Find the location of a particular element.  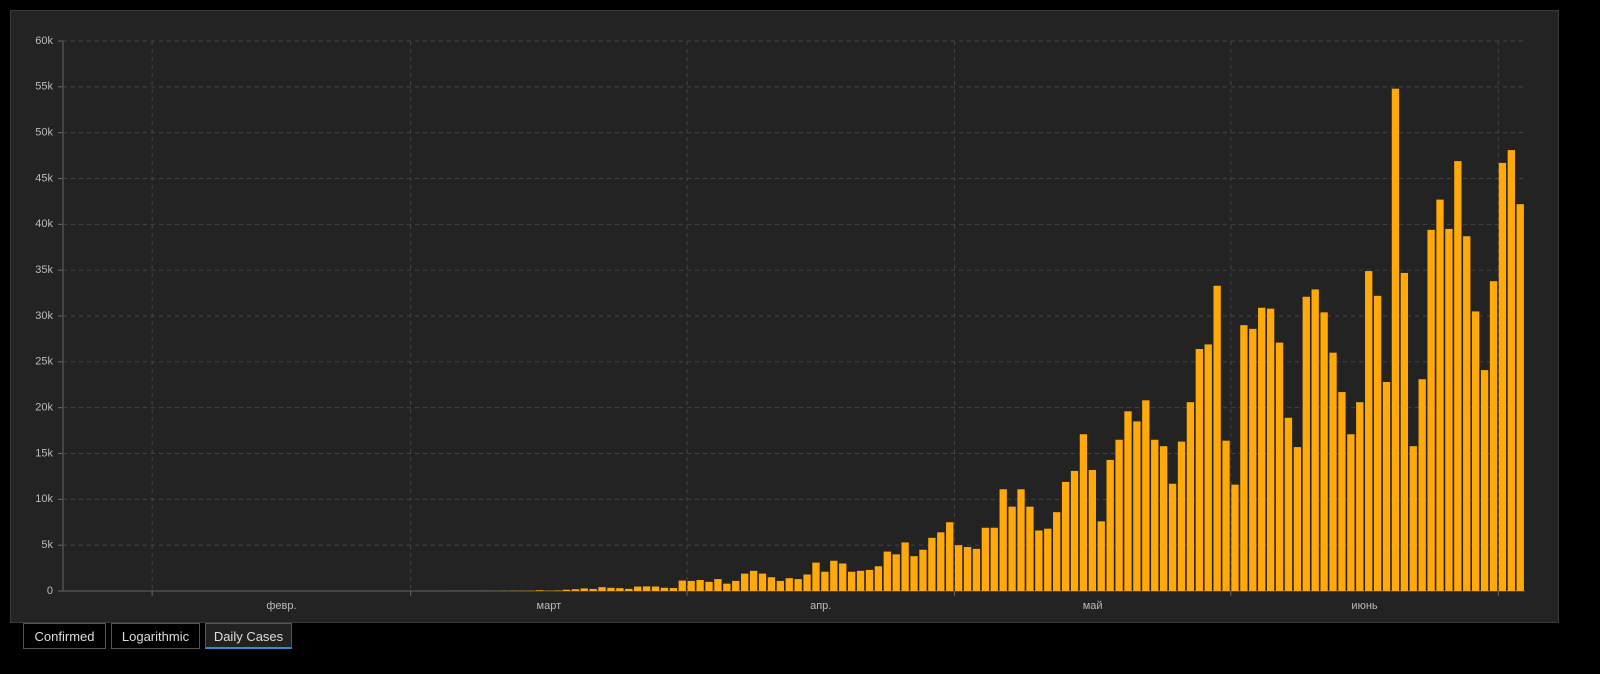

y-tick-label: 45k is located at coordinates (44, 178).